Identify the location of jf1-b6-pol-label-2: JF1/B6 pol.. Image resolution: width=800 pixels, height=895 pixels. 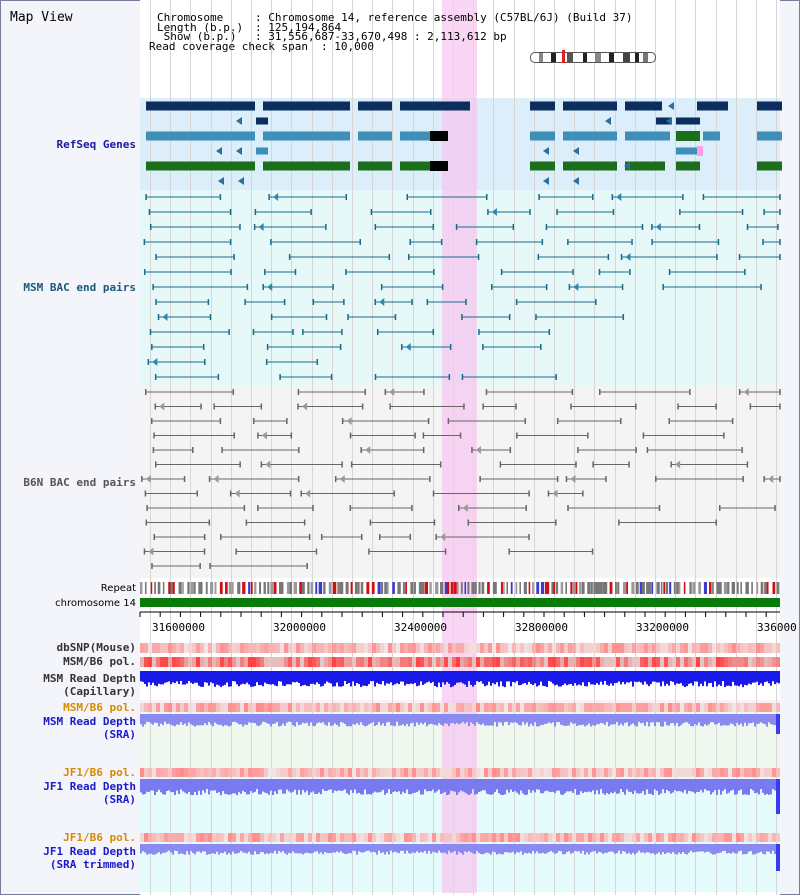
(99, 837).